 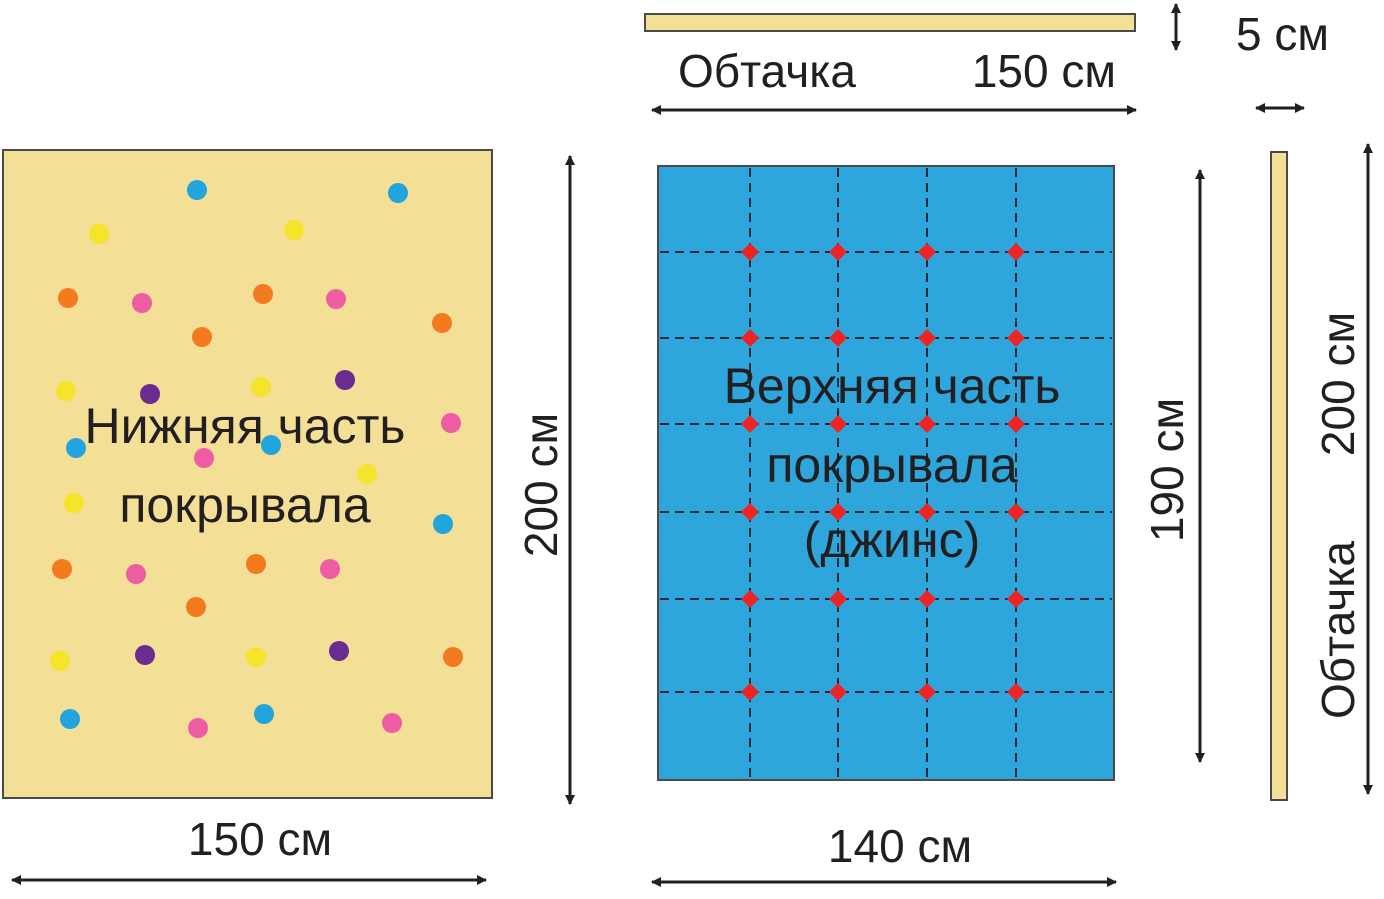 I want to click on binding-side-length-label: 200 см, so click(x=1338, y=384).